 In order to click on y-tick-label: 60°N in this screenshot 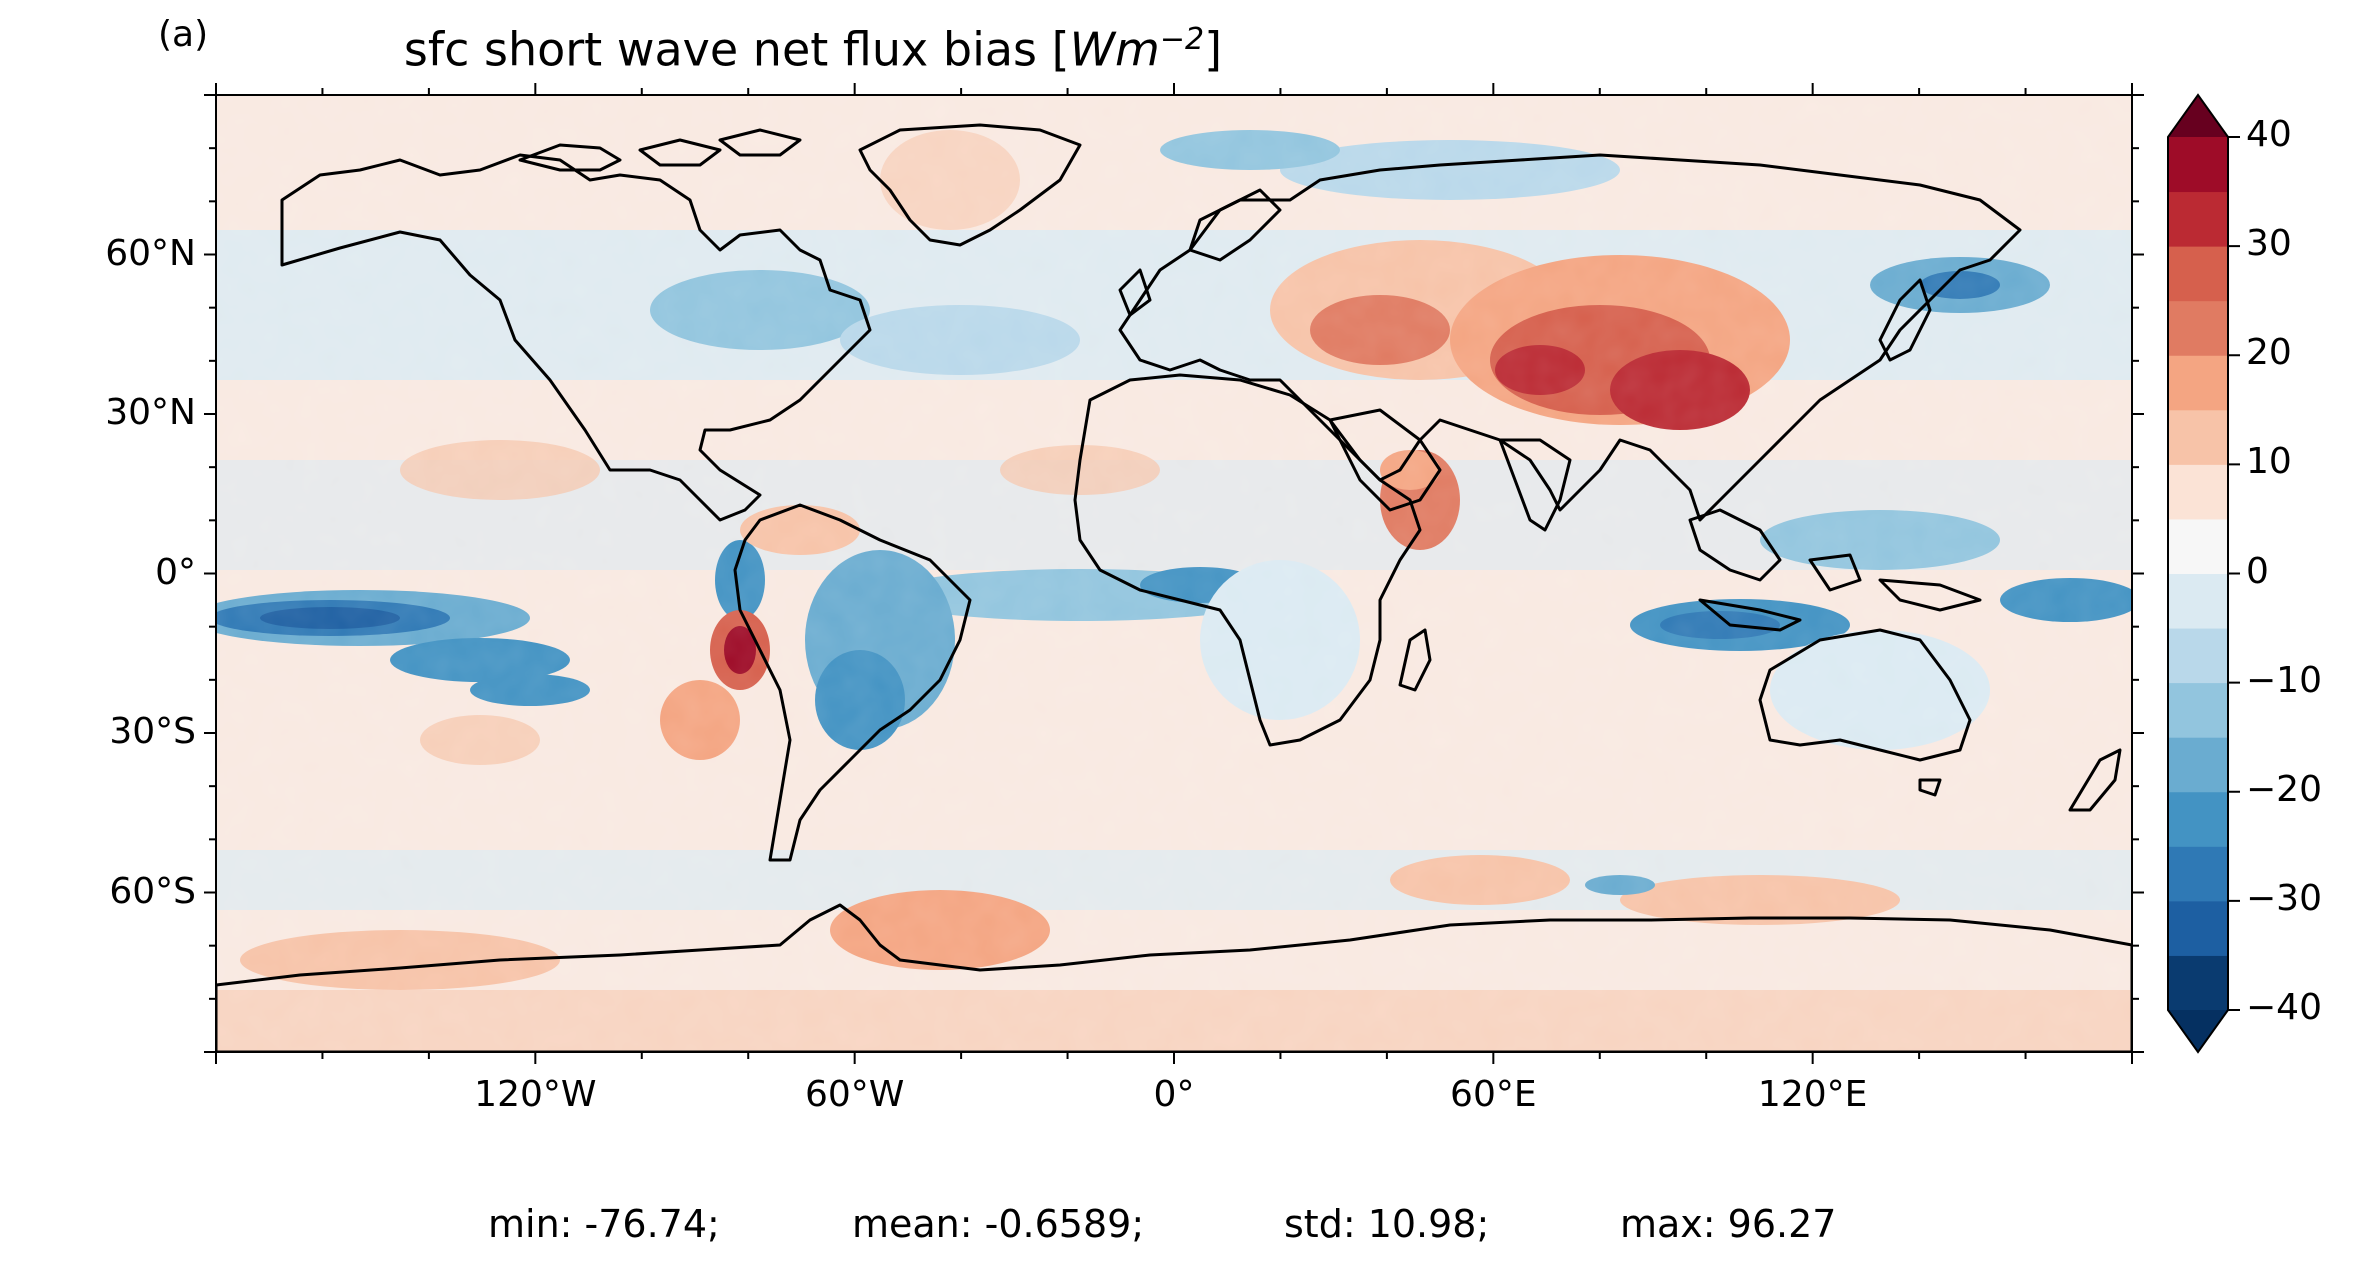, I will do `click(150, 253)`.